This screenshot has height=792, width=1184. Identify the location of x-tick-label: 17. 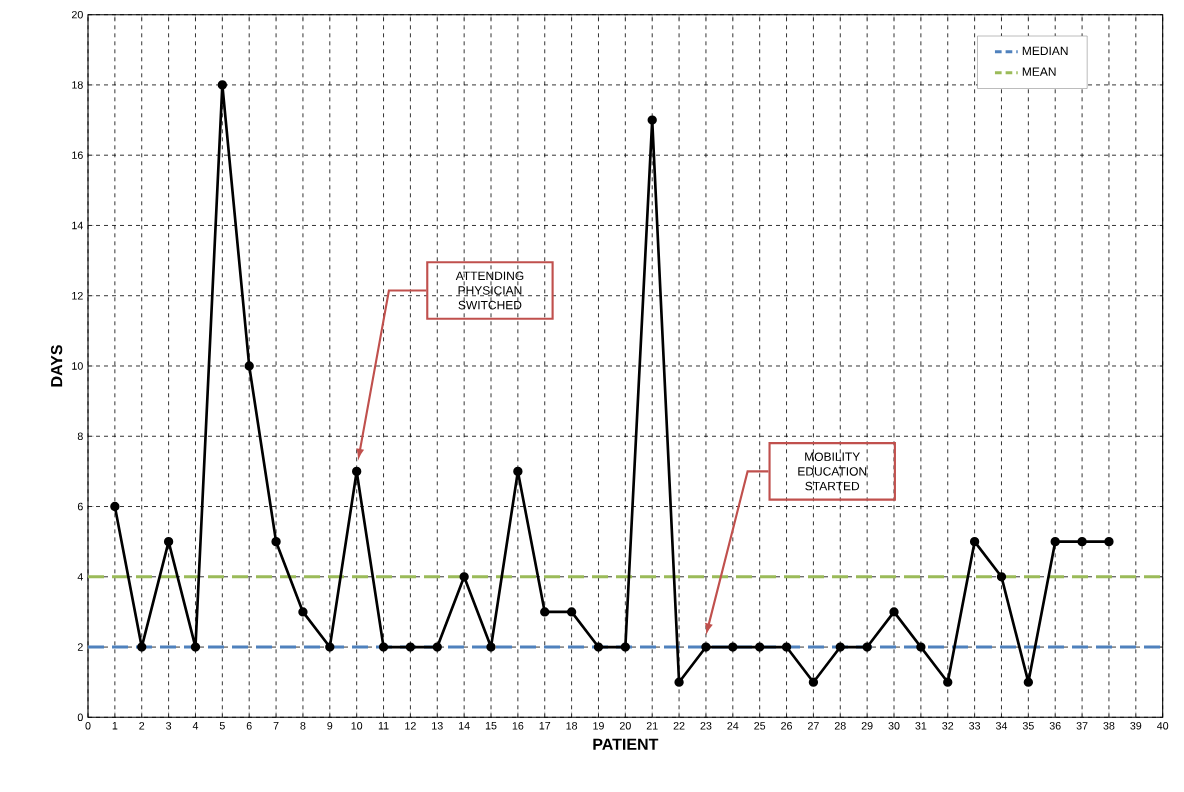
(545, 726).